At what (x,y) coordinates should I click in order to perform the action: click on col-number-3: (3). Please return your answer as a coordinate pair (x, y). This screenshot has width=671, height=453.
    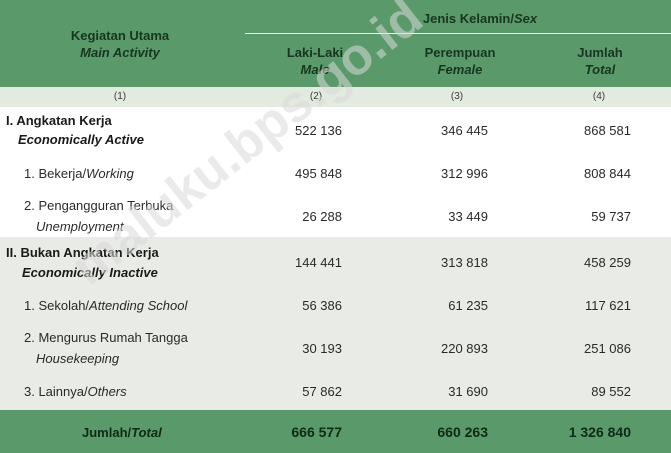
    Looking at the image, I should click on (457, 96).